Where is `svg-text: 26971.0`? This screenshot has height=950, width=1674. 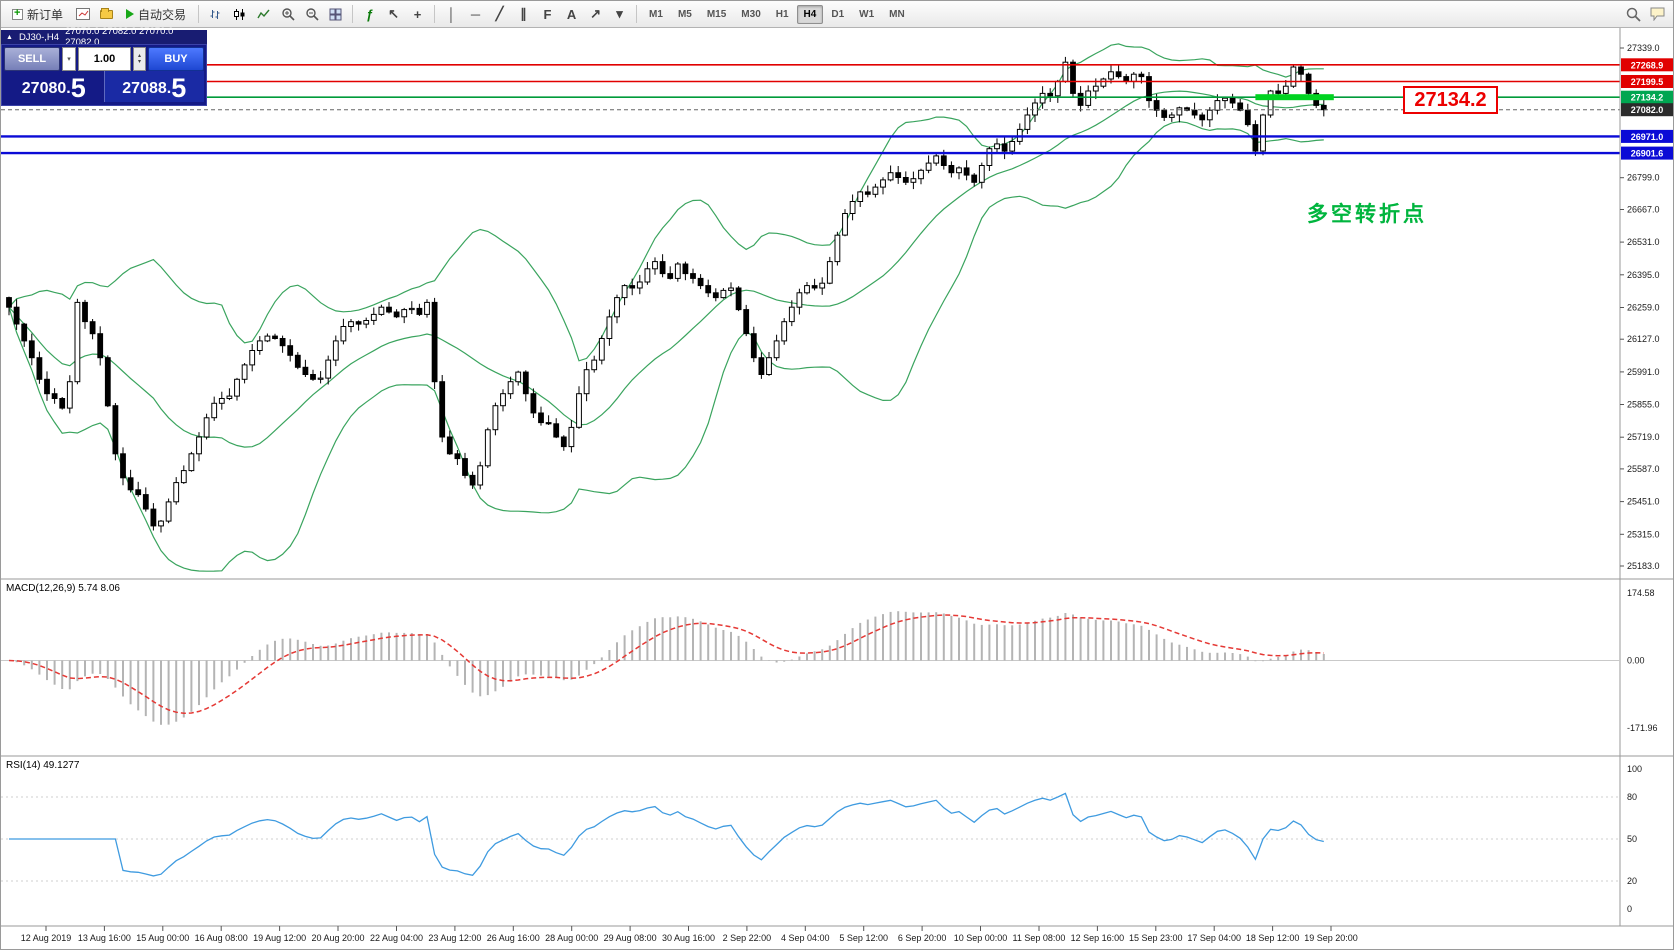 svg-text: 26971.0 is located at coordinates (1647, 137).